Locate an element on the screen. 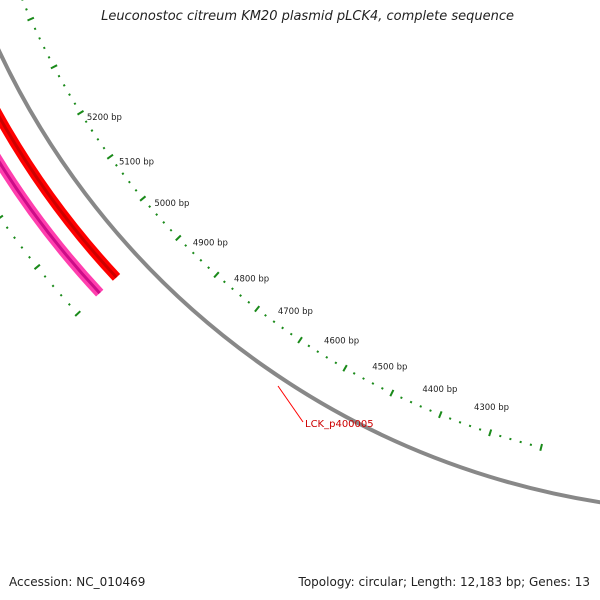 Image resolution: width=600 pixels, height=600 pixels. inner-tick-ring is located at coordinates (40, 265).